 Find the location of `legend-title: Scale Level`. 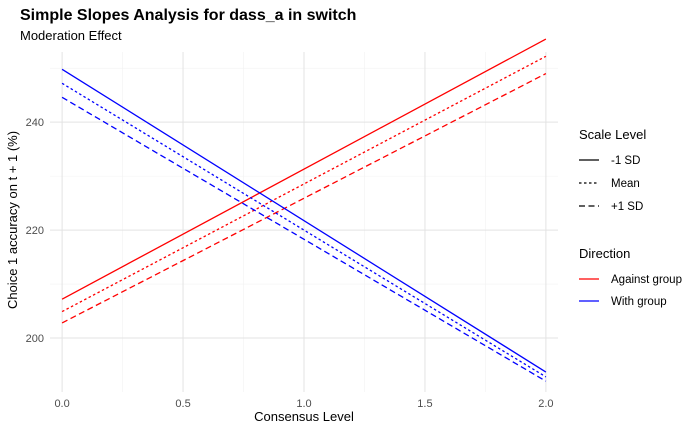

legend-title: Scale Level is located at coordinates (612, 134).